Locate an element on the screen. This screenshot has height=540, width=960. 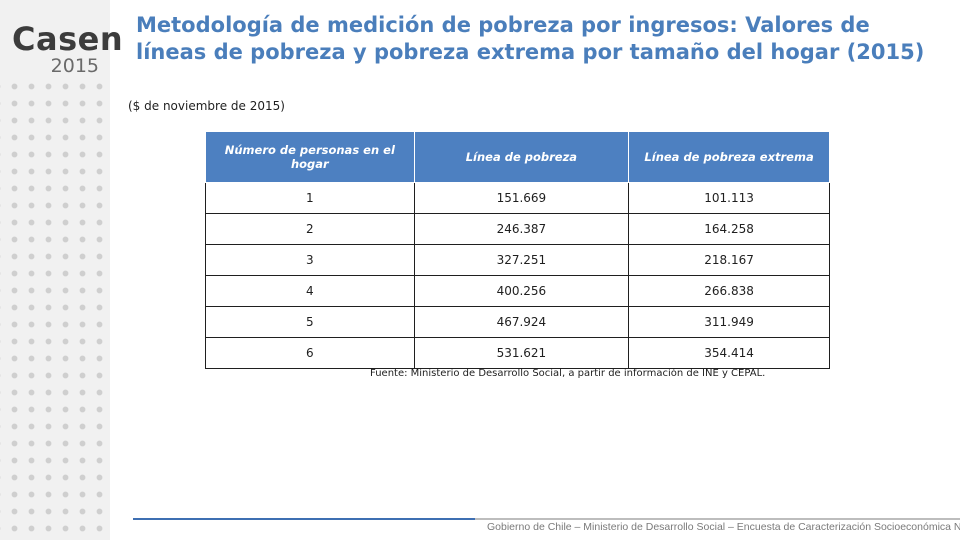
table-row: 5 467.924 311.949 is located at coordinates (517, 322).